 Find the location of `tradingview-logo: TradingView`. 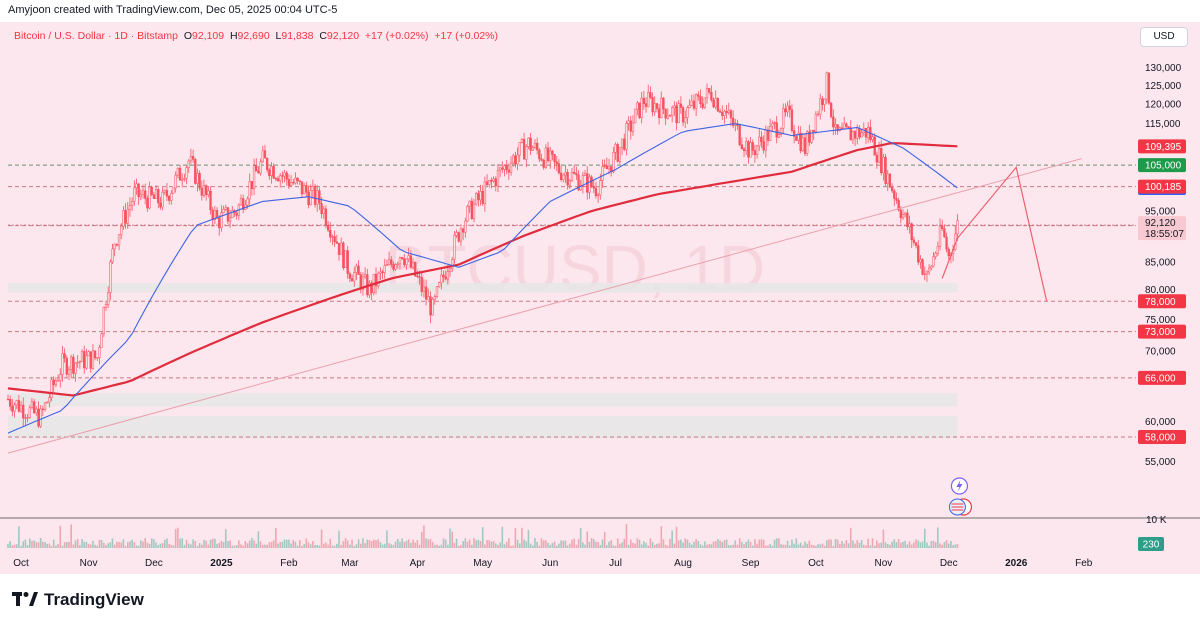

tradingview-logo: TradingView is located at coordinates (78, 600).